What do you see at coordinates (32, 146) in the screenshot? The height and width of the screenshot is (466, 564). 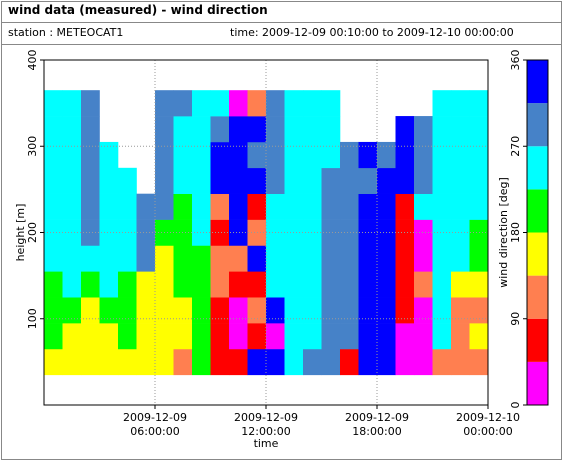 I see `y-tick-label: 300` at bounding box center [32, 146].